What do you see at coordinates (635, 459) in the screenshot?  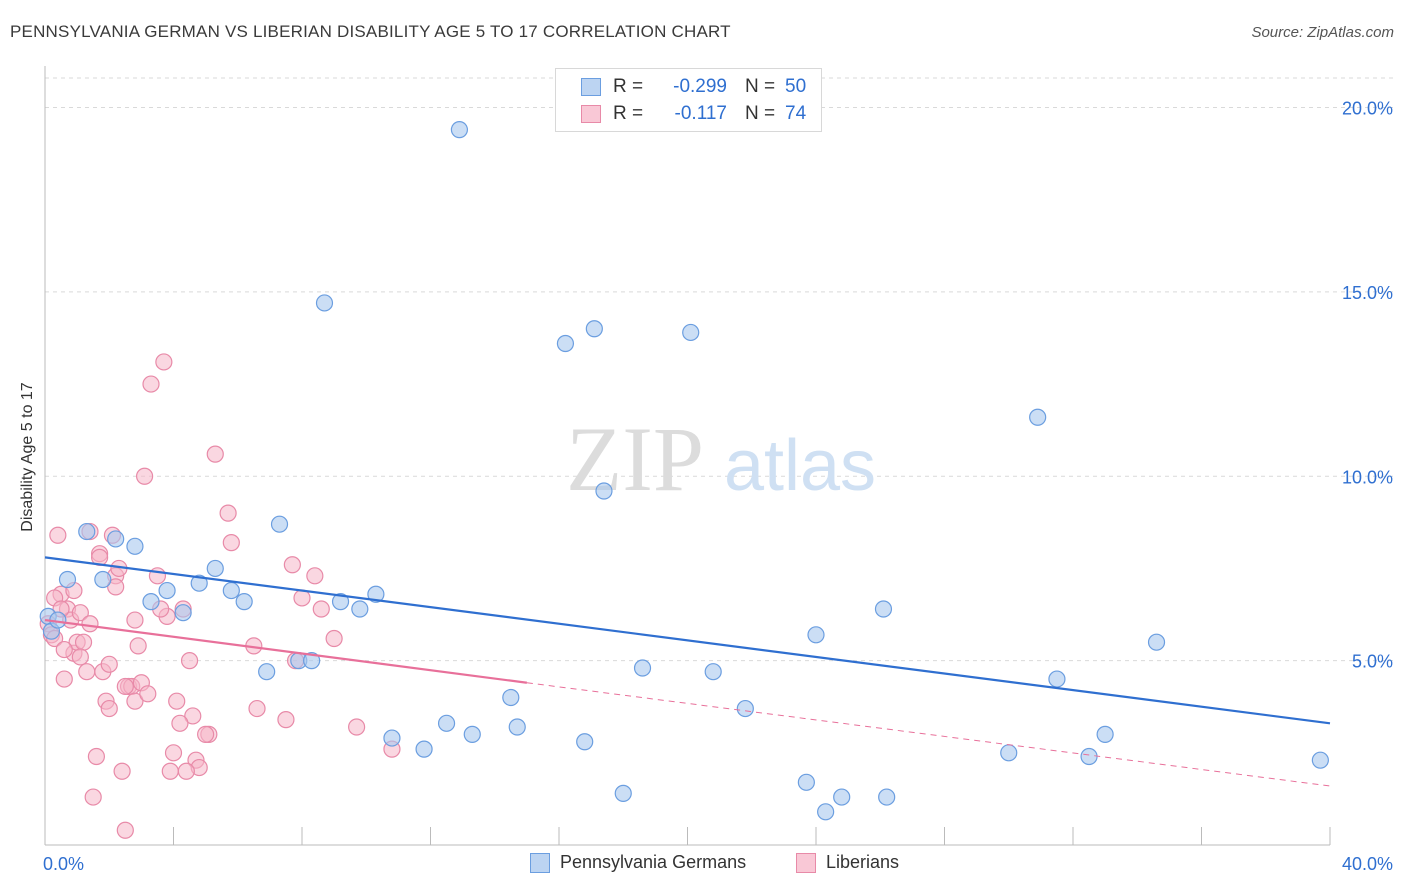 I see `watermark-zip: ZIP` at bounding box center [635, 459].